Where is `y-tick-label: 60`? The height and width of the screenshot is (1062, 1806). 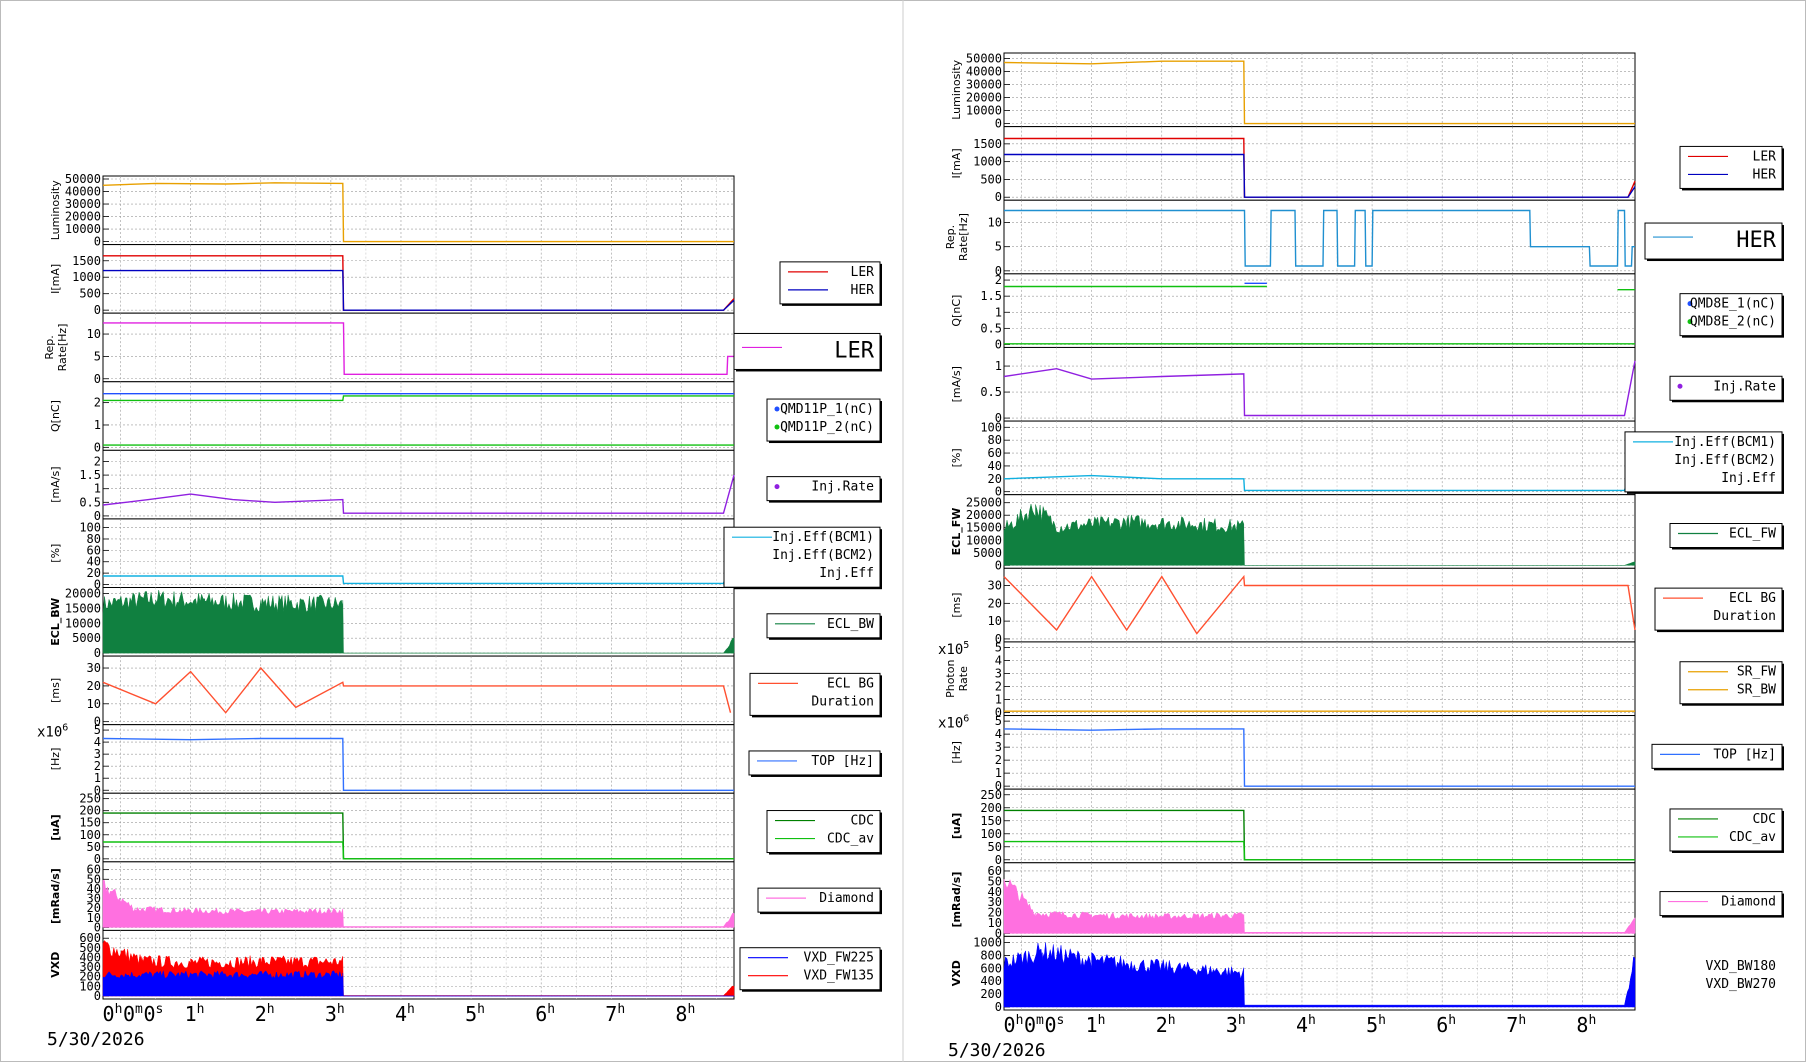 y-tick-label: 60 is located at coordinates (94, 870).